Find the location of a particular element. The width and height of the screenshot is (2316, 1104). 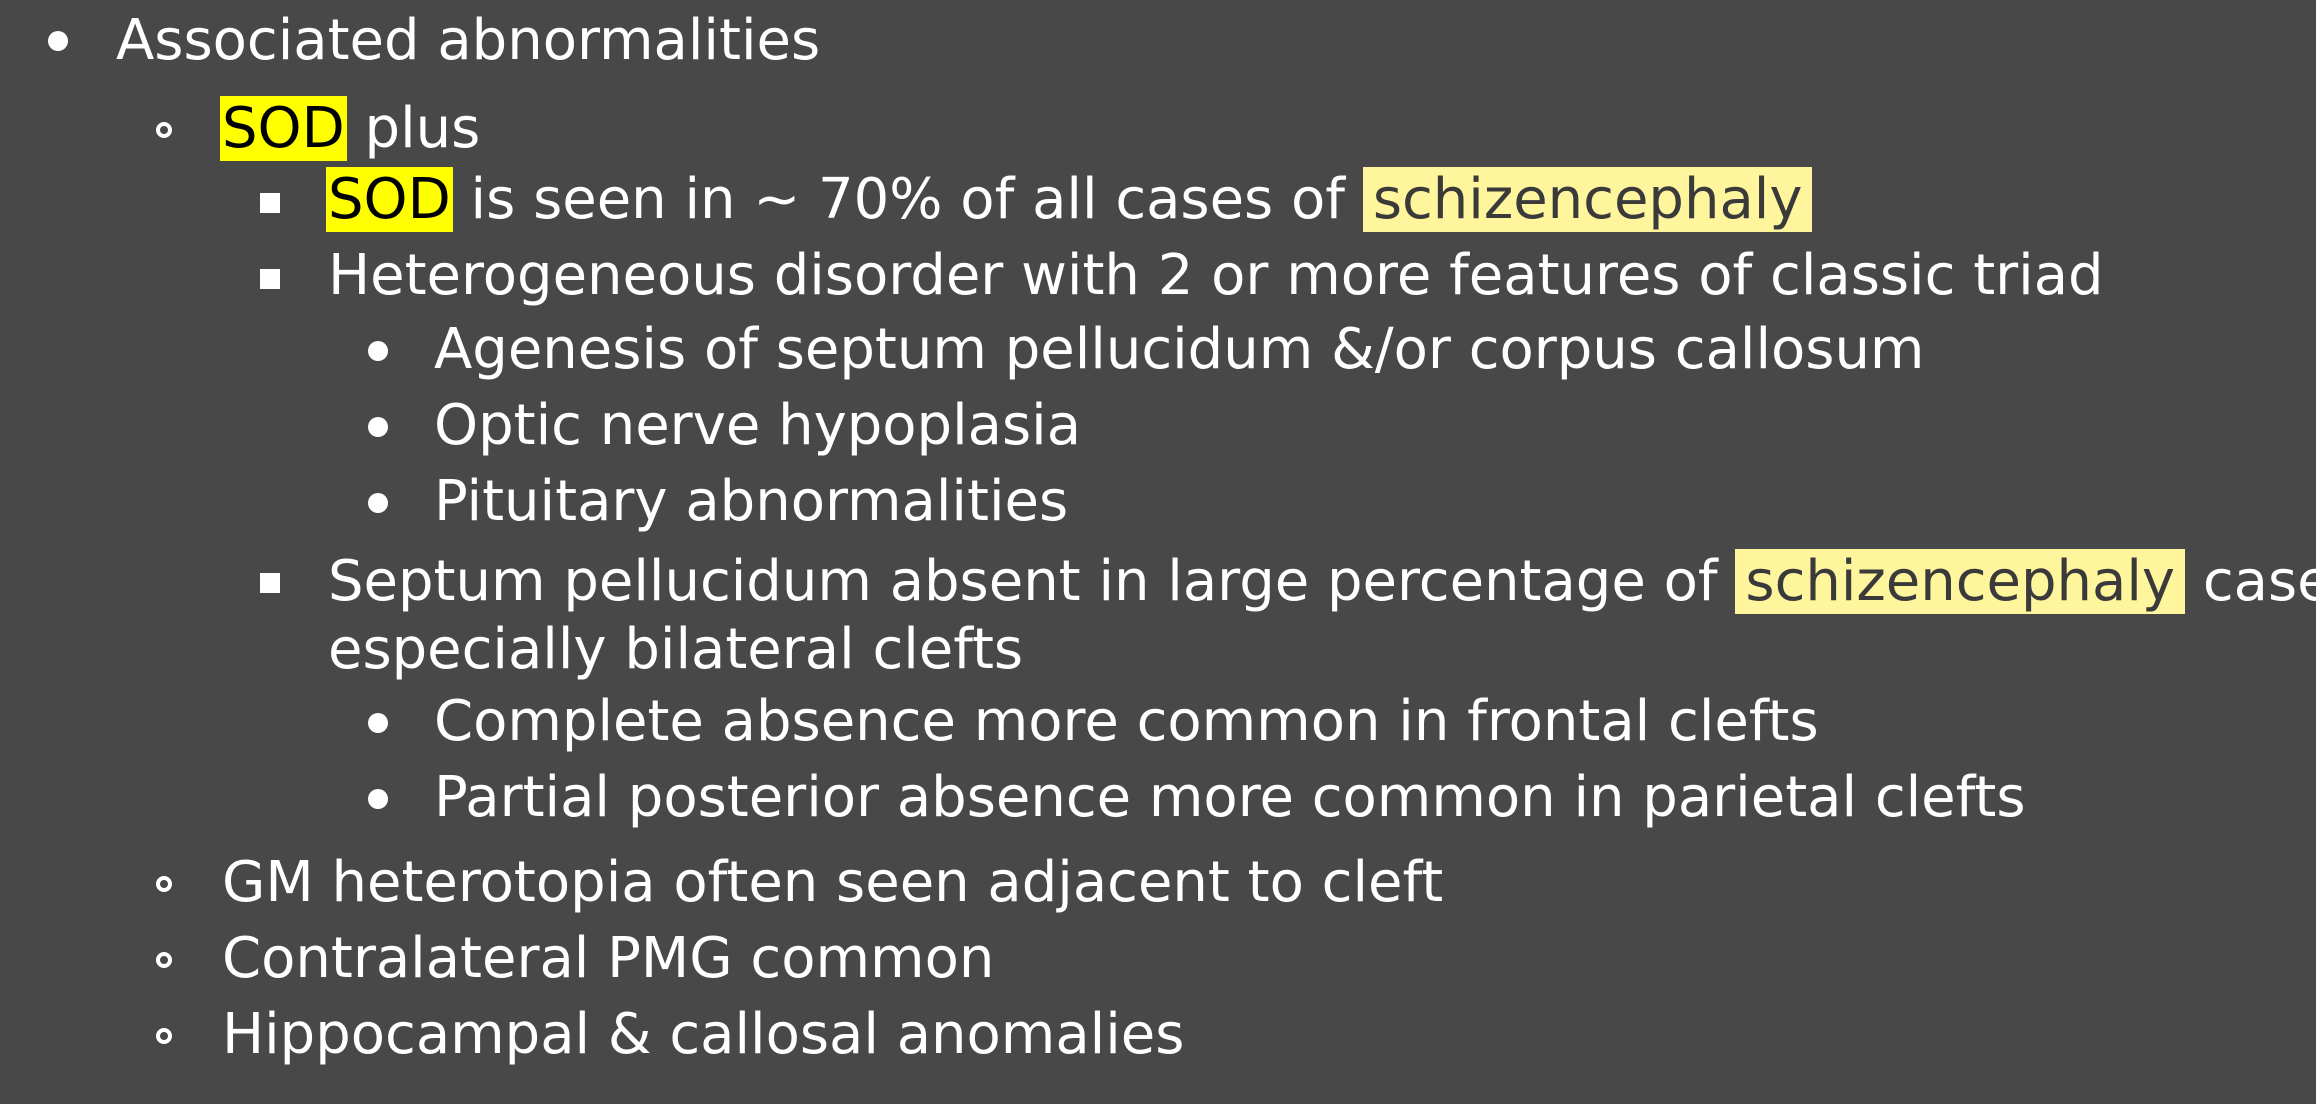

bullet-sod-plus: SOD plus is located at coordinates (350, 128).